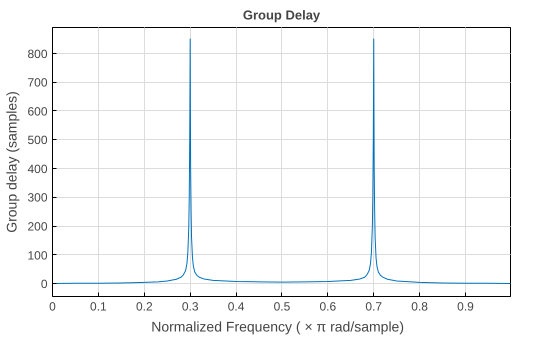  Describe the element at coordinates (328, 307) in the screenshot. I see `x-tick-label: 0.6` at that location.